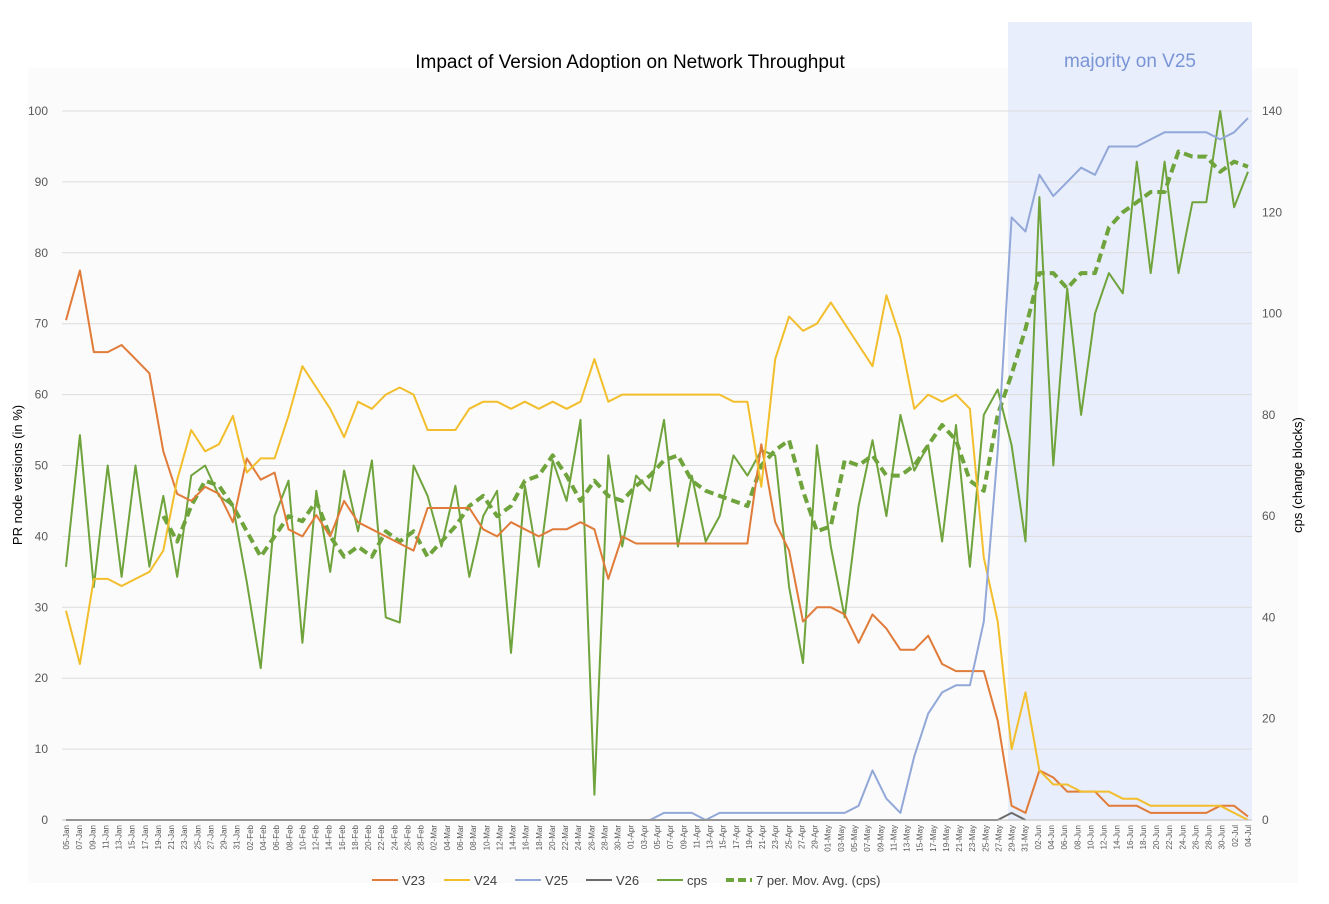  What do you see at coordinates (710, 837) in the screenshot?
I see `x-tick-label: 13-Apr` at bounding box center [710, 837].